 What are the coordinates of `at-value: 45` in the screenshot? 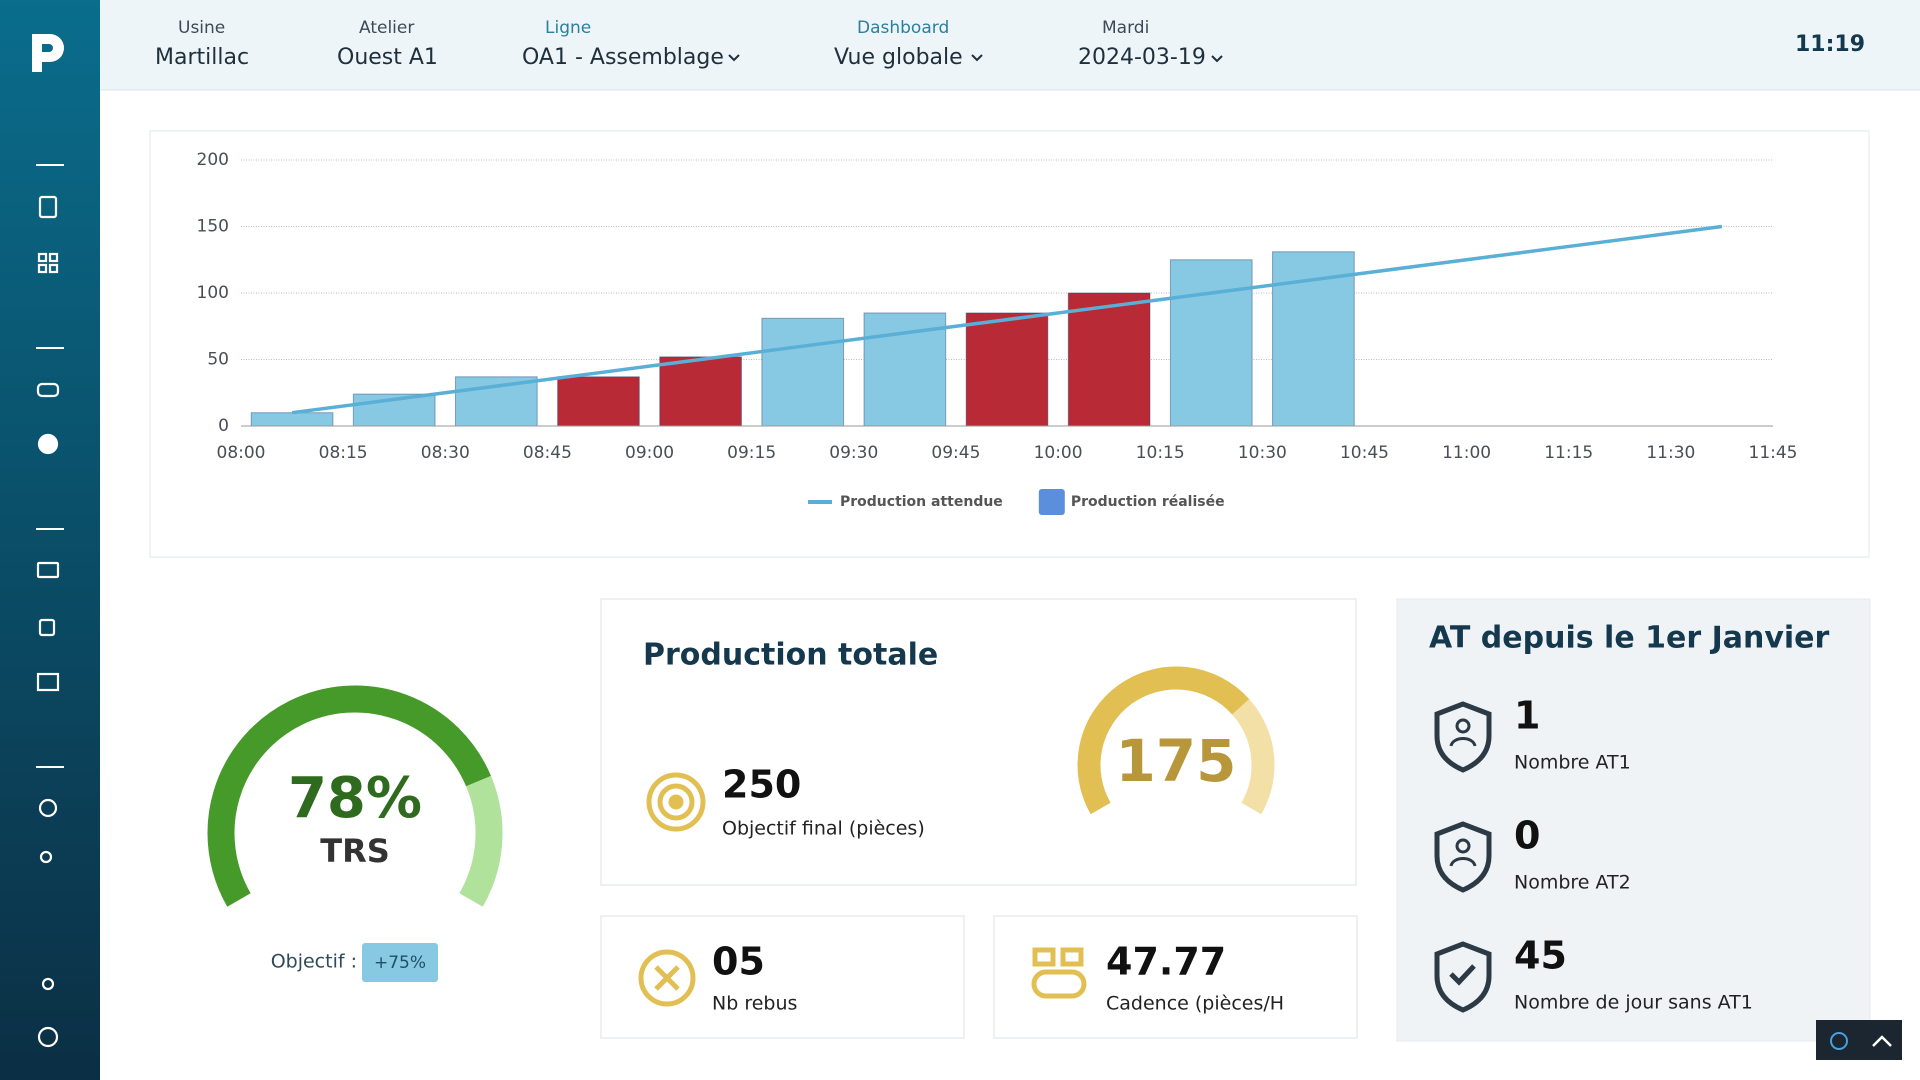 It's located at (1540, 956).